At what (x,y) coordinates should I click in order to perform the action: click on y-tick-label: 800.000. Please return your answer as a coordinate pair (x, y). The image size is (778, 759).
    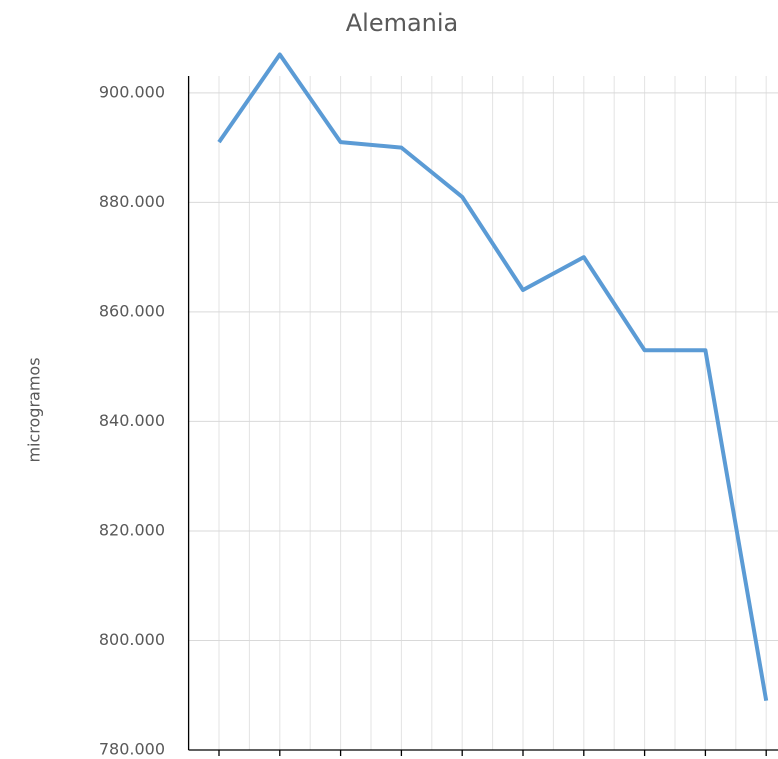
    Looking at the image, I should click on (132, 639).